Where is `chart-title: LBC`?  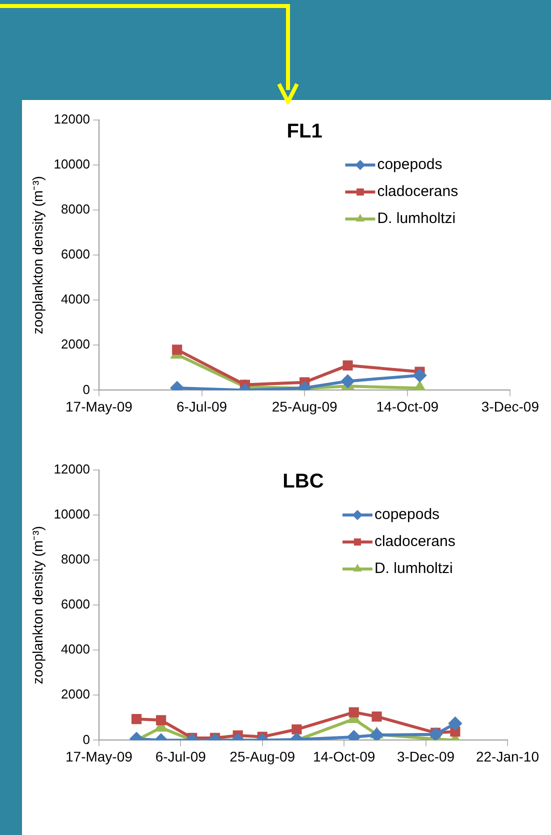
chart-title: LBC is located at coordinates (303, 481).